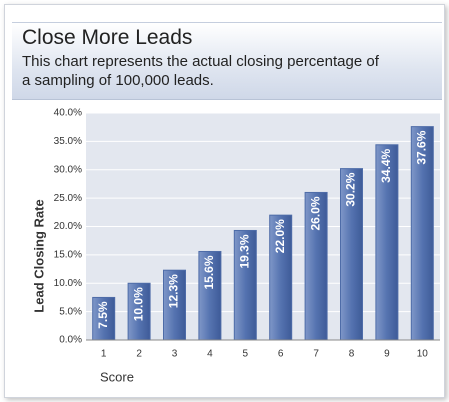 This screenshot has width=449, height=402. What do you see at coordinates (387, 354) in the screenshot?
I see `x-tick-label: 9` at bounding box center [387, 354].